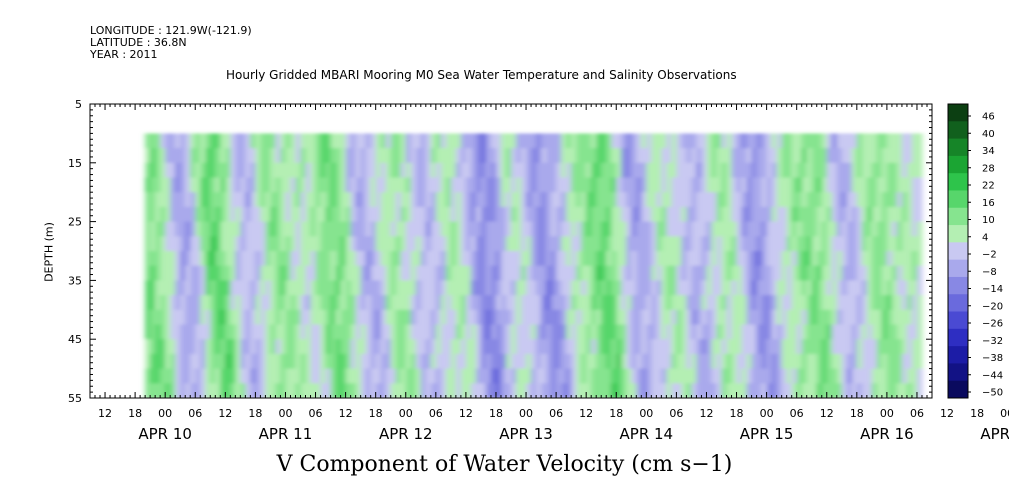 This screenshot has height=504, width=1009. I want to click on x-tick-label: 06, so click(195, 413).